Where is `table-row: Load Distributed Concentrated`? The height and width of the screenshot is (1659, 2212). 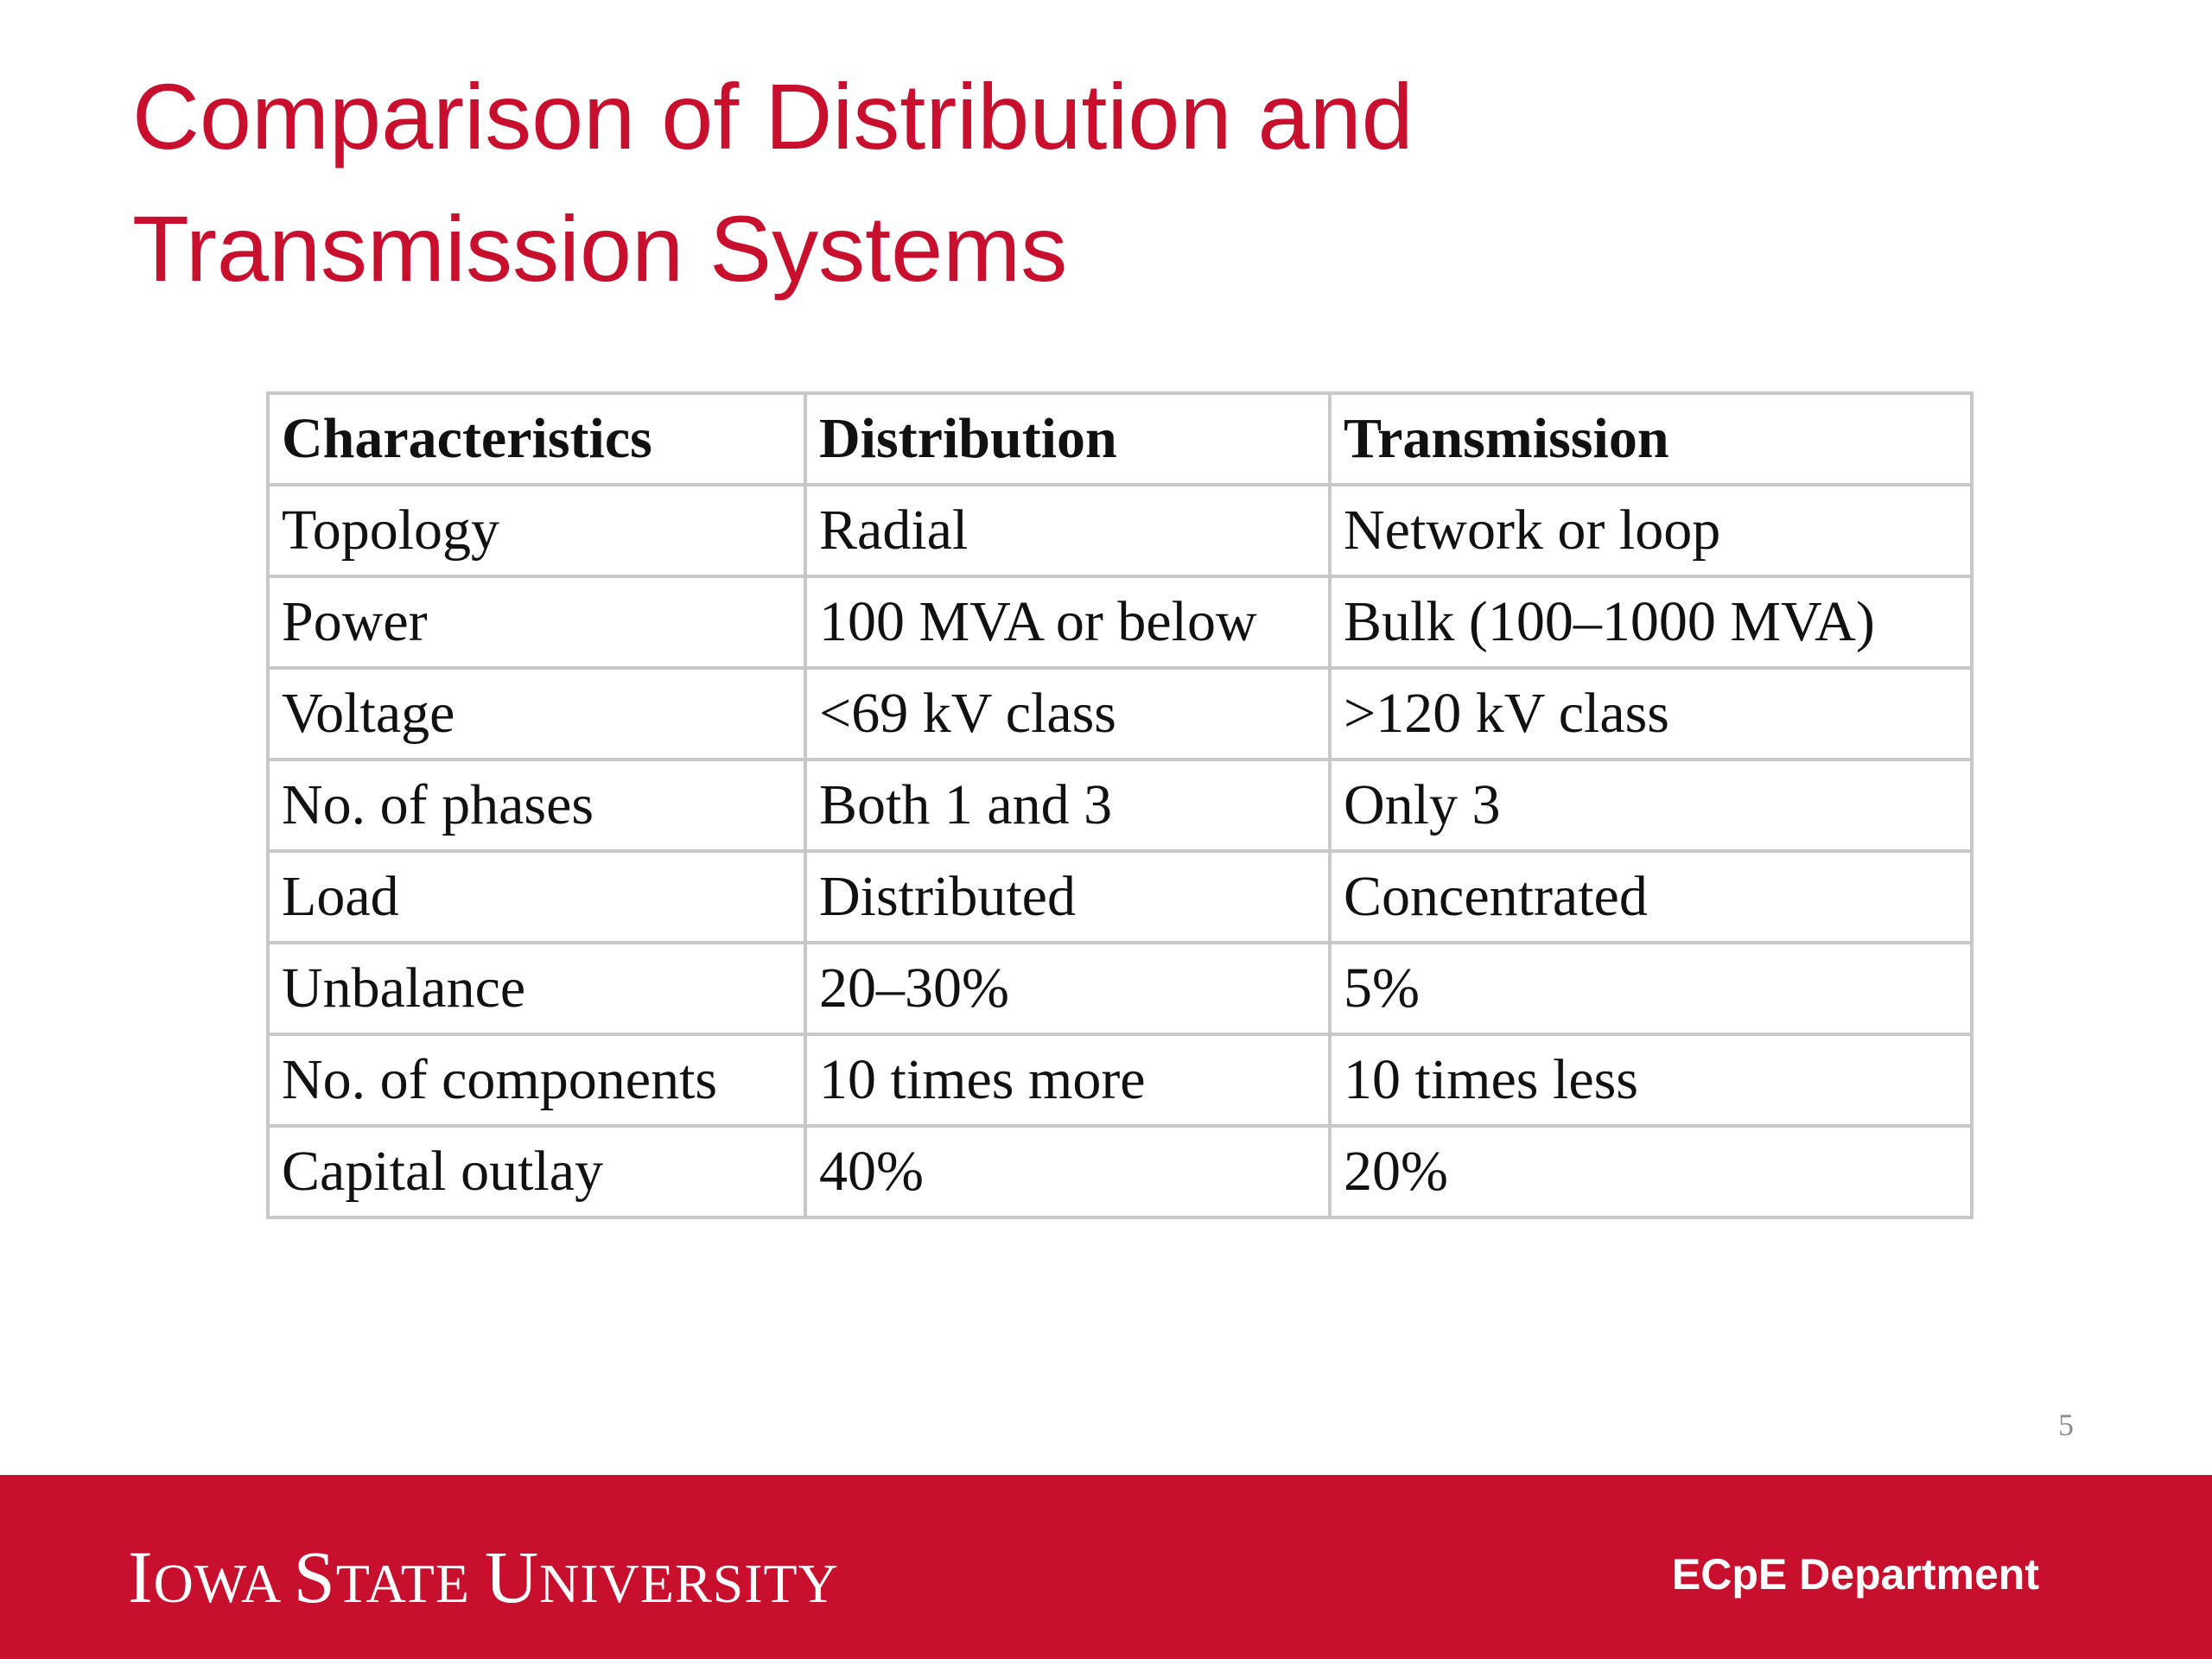
table-row: Load Distributed Concentrated is located at coordinates (1120, 897).